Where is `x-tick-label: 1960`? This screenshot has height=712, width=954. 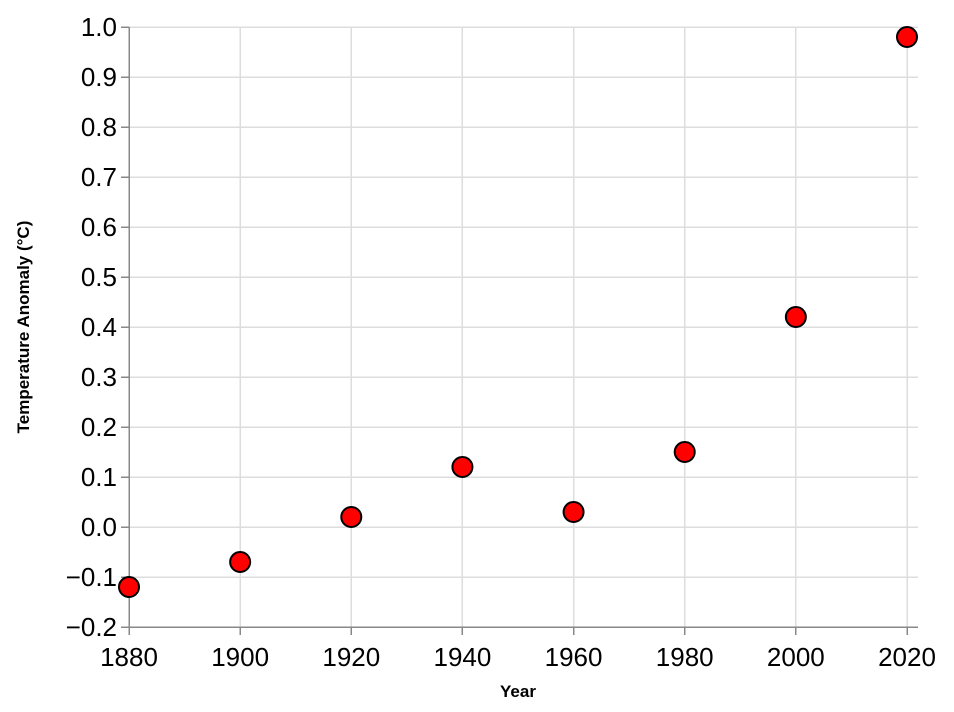 x-tick-label: 1960 is located at coordinates (574, 657).